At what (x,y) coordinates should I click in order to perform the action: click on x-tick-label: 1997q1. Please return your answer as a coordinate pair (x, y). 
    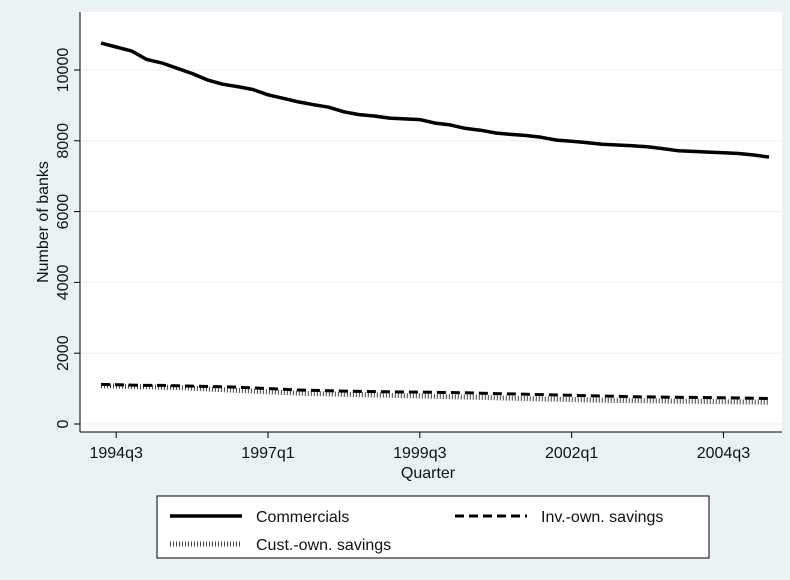
    Looking at the image, I should click on (267, 453).